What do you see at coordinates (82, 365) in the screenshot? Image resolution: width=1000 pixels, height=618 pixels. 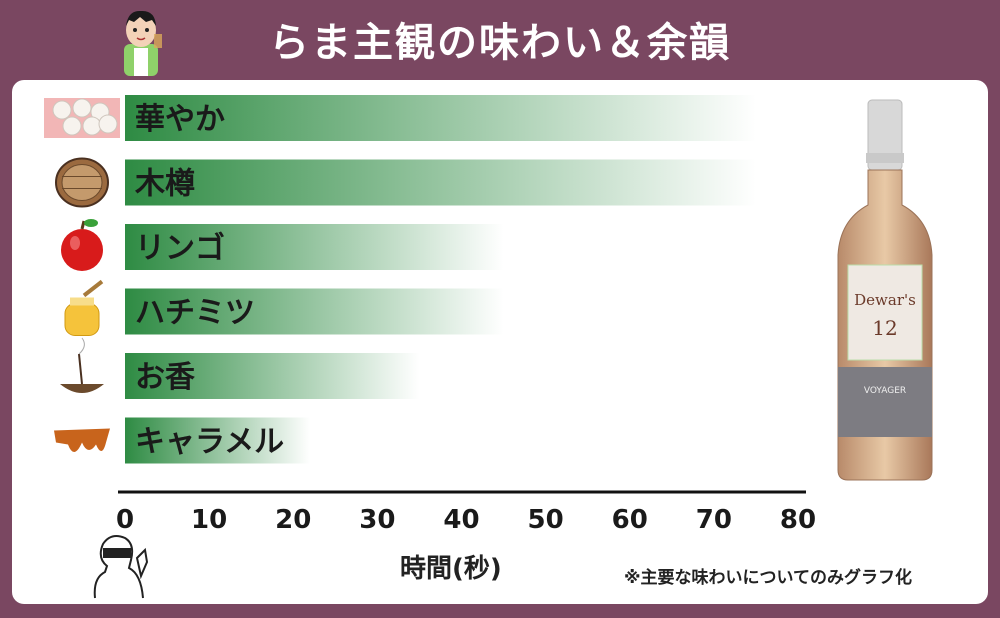 I see `incense-icon` at bounding box center [82, 365].